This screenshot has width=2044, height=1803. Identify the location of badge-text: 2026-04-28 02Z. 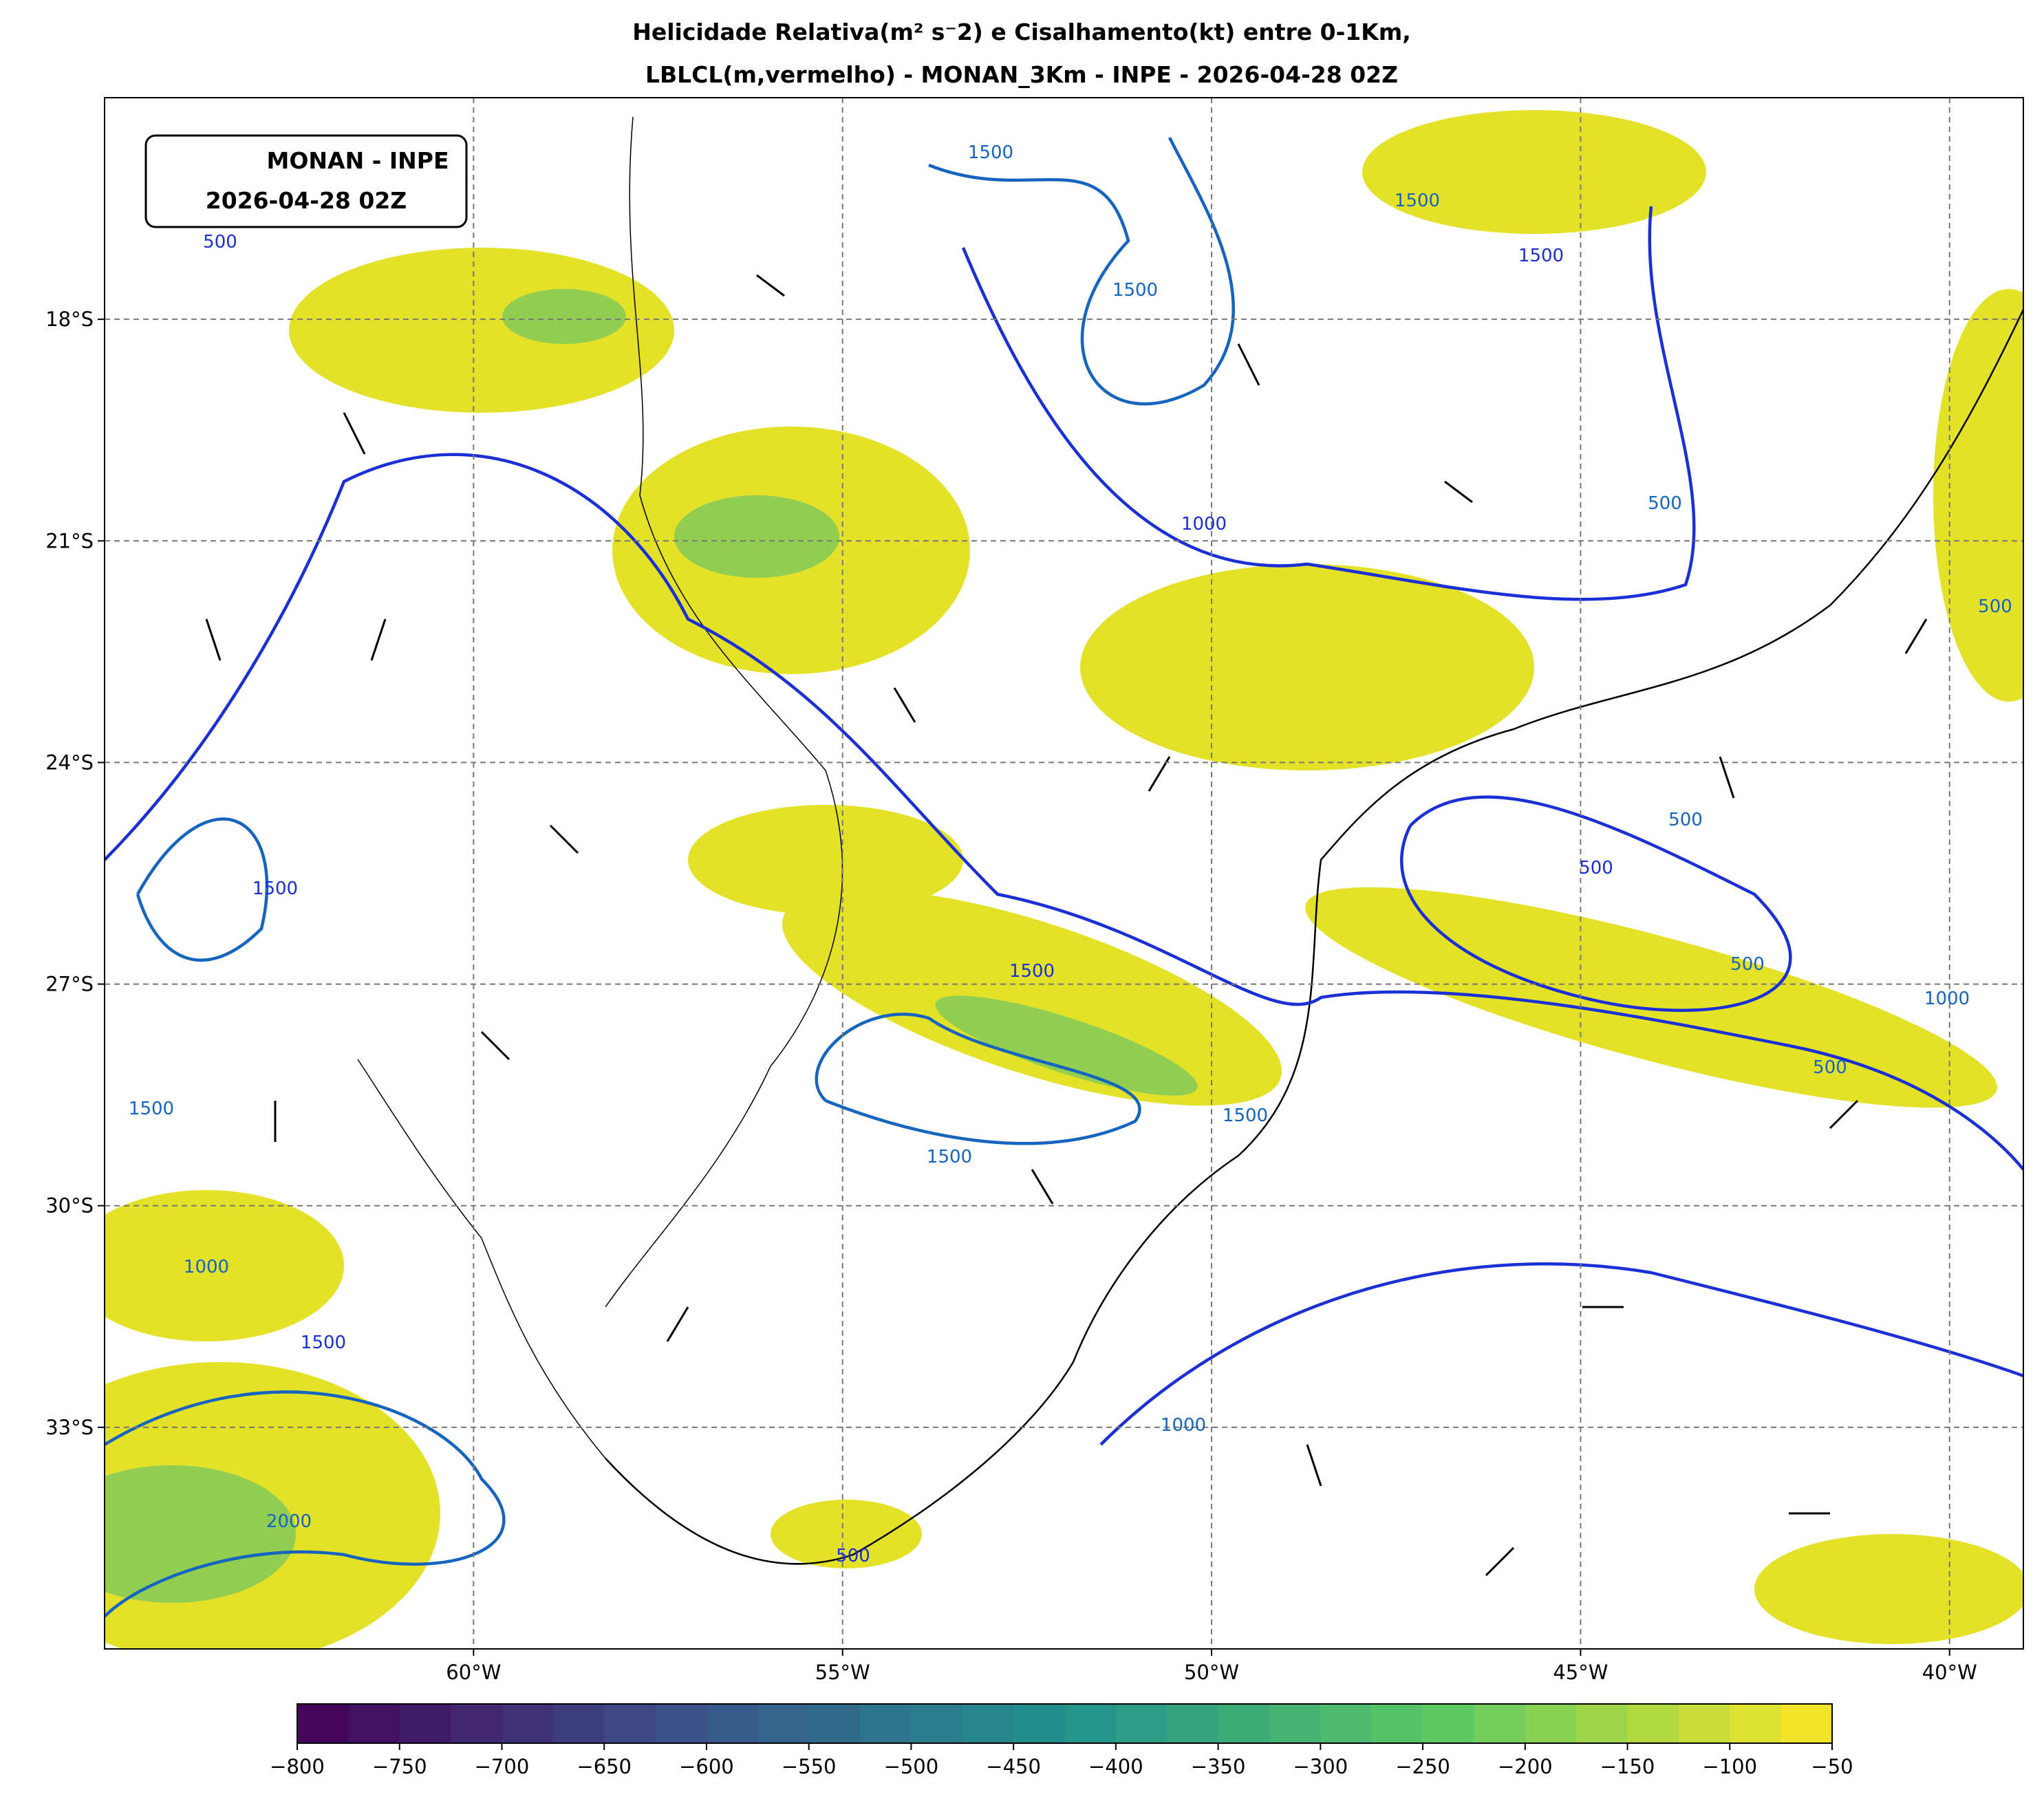
(306, 200).